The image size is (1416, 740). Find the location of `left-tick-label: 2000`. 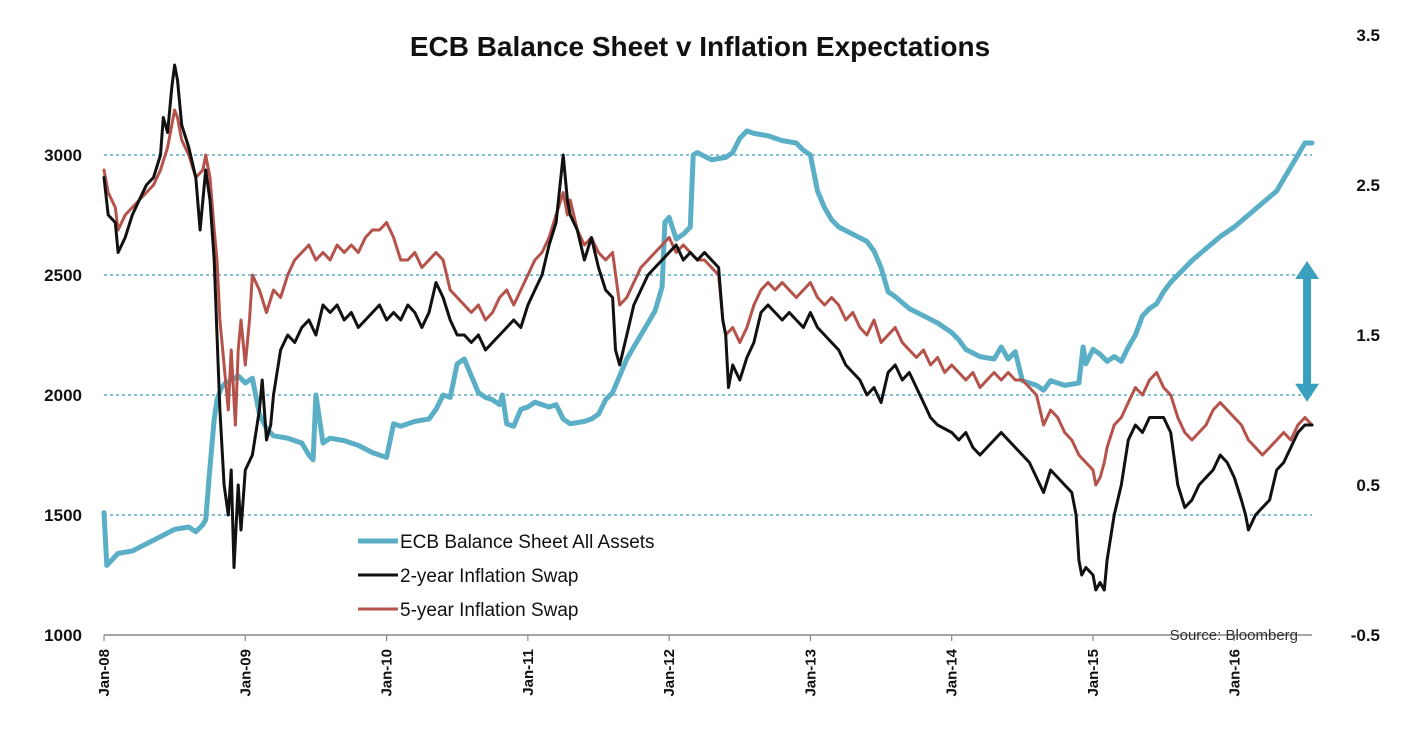

left-tick-label: 2000 is located at coordinates (63, 395).